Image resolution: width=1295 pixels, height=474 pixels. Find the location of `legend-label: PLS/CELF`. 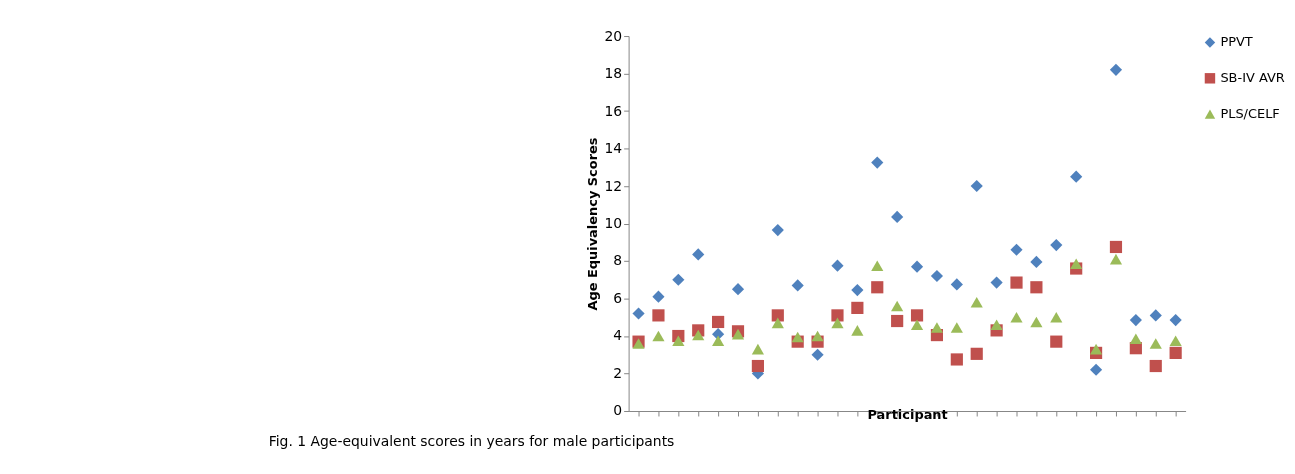

legend-label: PLS/CELF is located at coordinates (1250, 114).